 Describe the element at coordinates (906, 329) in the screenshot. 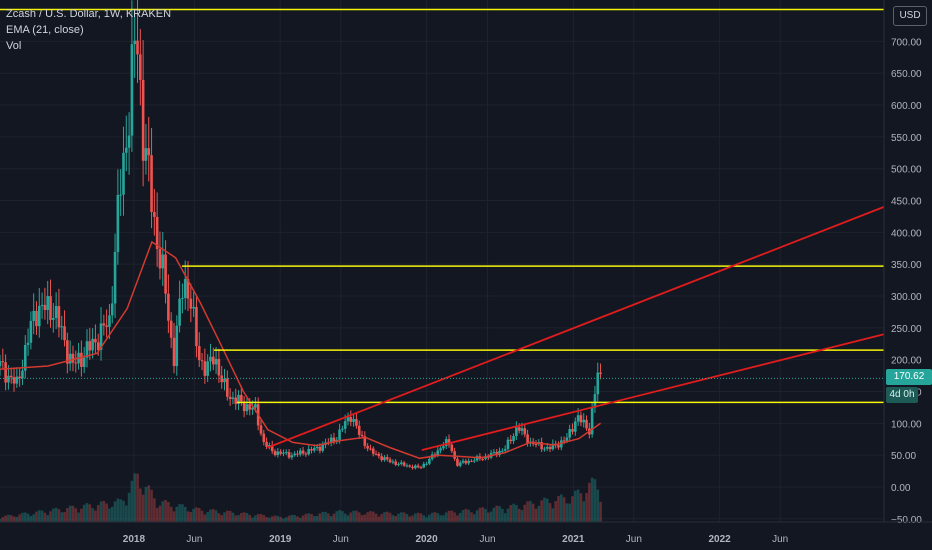

I see `price-tick-label: 250.00` at that location.